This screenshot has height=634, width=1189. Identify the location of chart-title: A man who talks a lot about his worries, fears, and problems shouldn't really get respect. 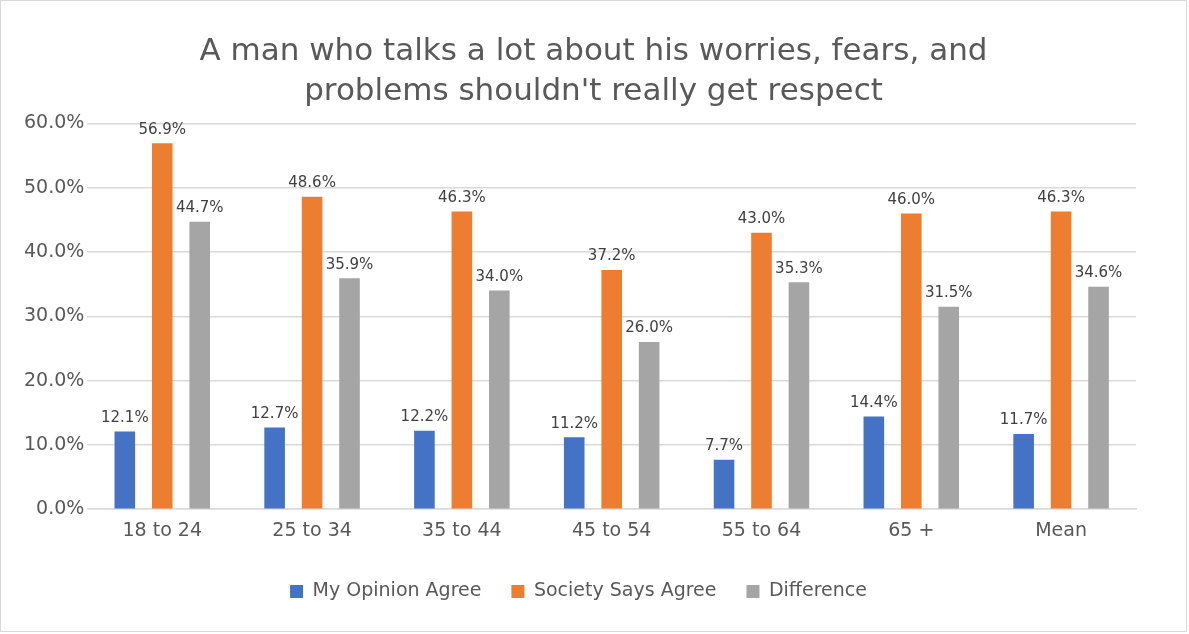
(593, 69).